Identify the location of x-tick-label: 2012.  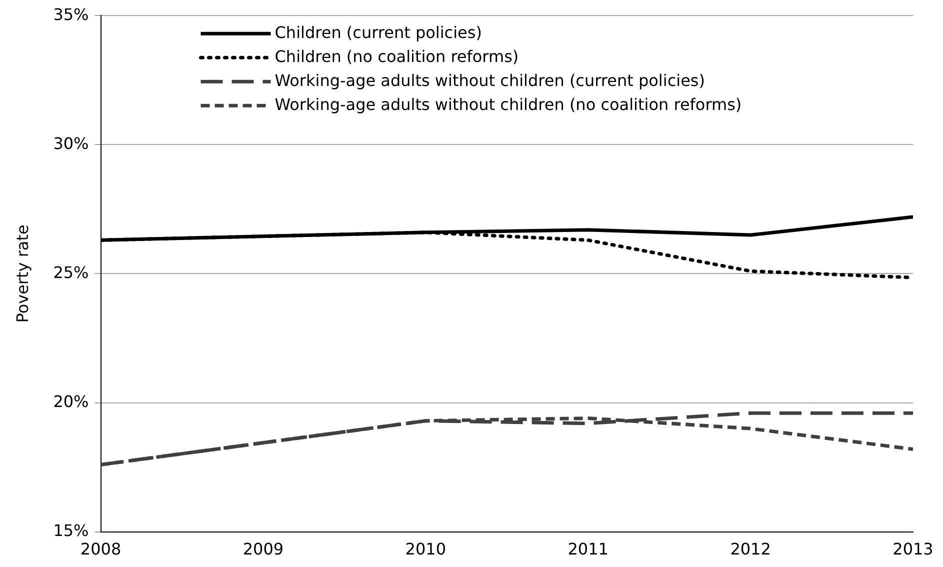
(750, 549).